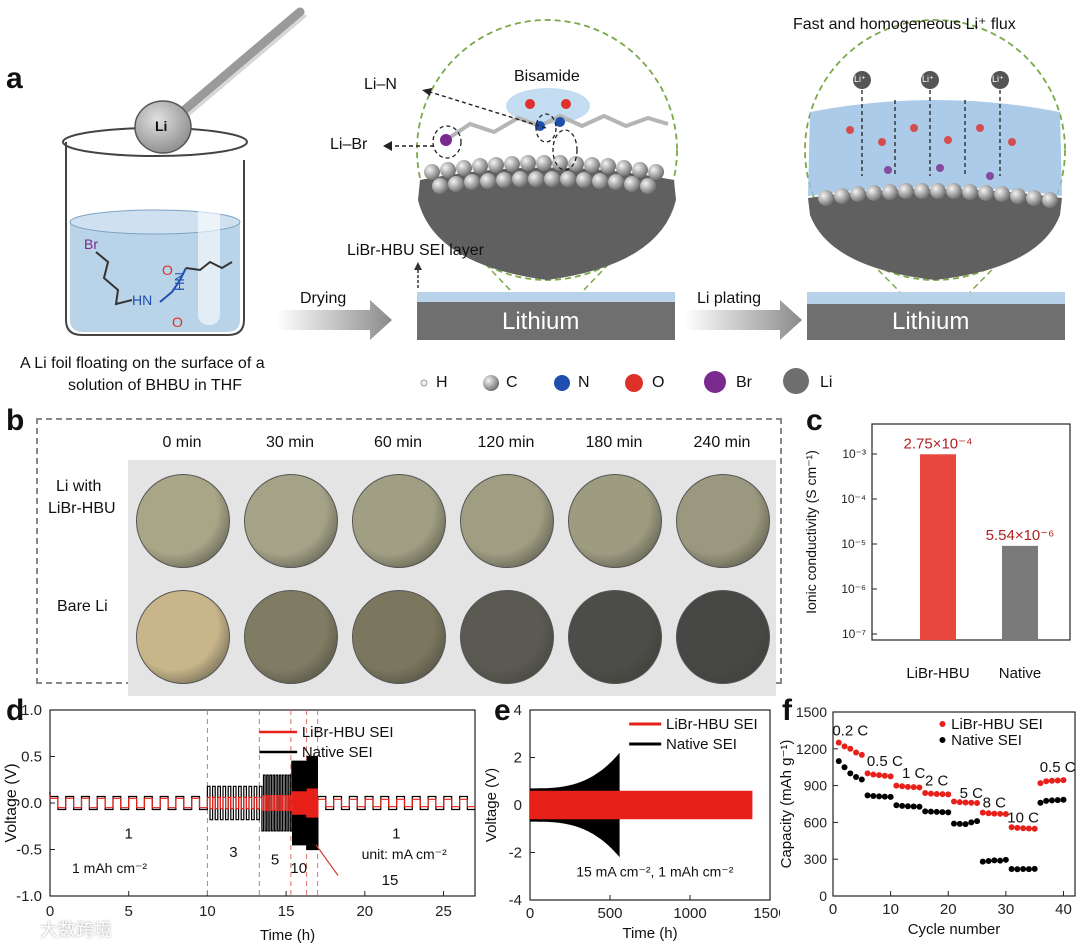 This screenshot has width=1080, height=944. What do you see at coordinates (396, 833) in the screenshot?
I see `stage-label: 1` at bounding box center [396, 833].